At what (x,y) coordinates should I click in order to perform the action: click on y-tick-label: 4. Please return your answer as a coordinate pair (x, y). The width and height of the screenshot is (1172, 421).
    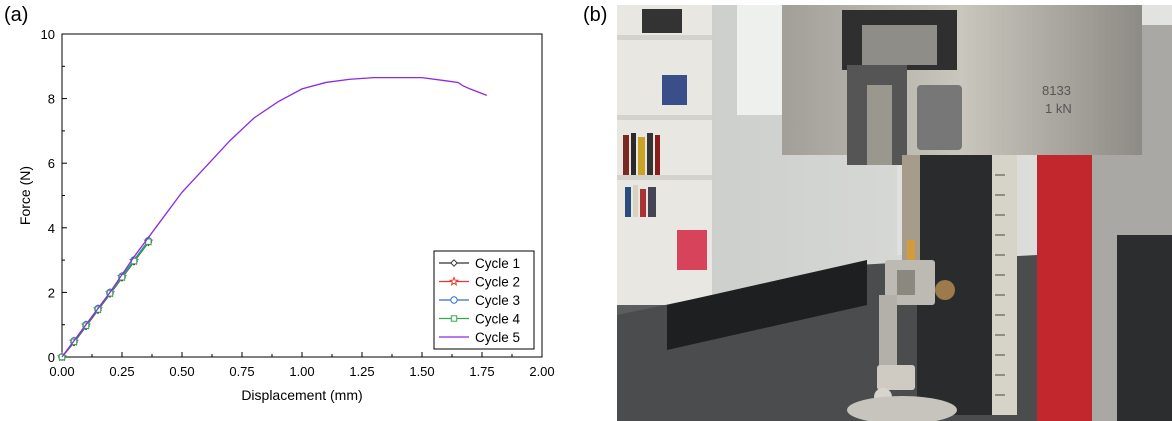
    Looking at the image, I should click on (51, 228).